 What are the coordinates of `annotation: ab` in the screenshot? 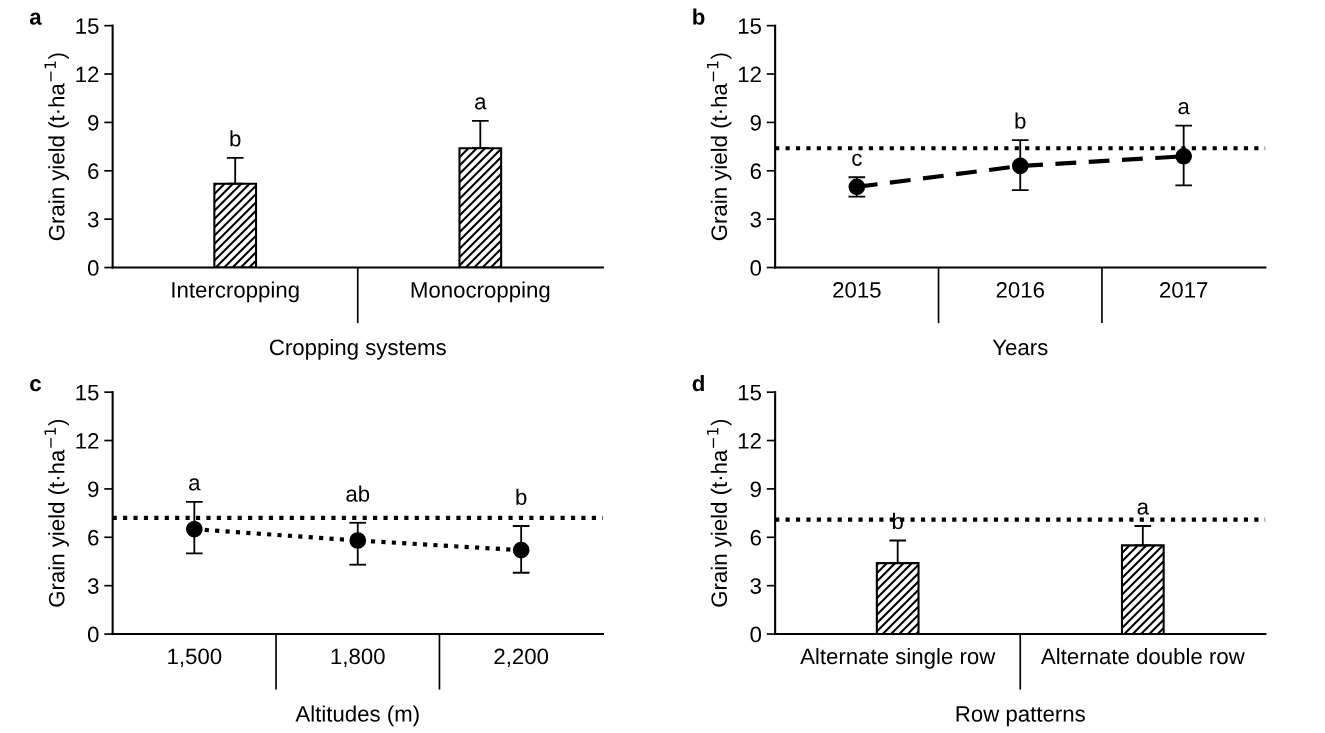 It's located at (358, 493).